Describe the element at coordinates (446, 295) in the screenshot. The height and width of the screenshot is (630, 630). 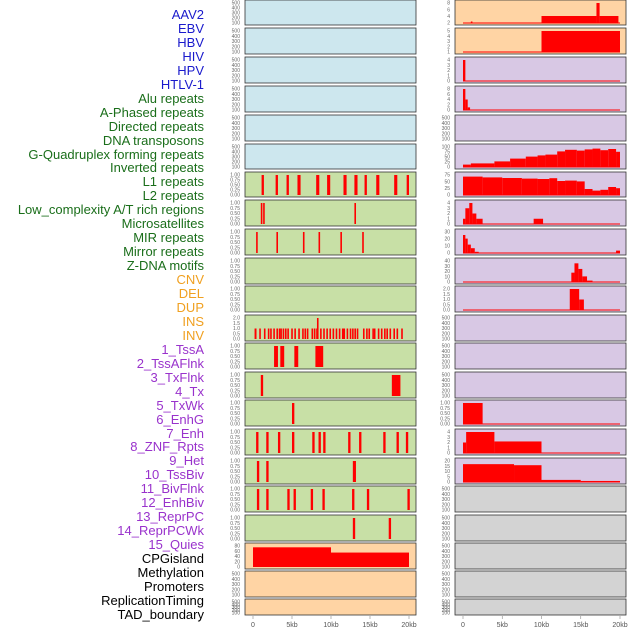
I see `y-tick-label: 1.5` at that location.